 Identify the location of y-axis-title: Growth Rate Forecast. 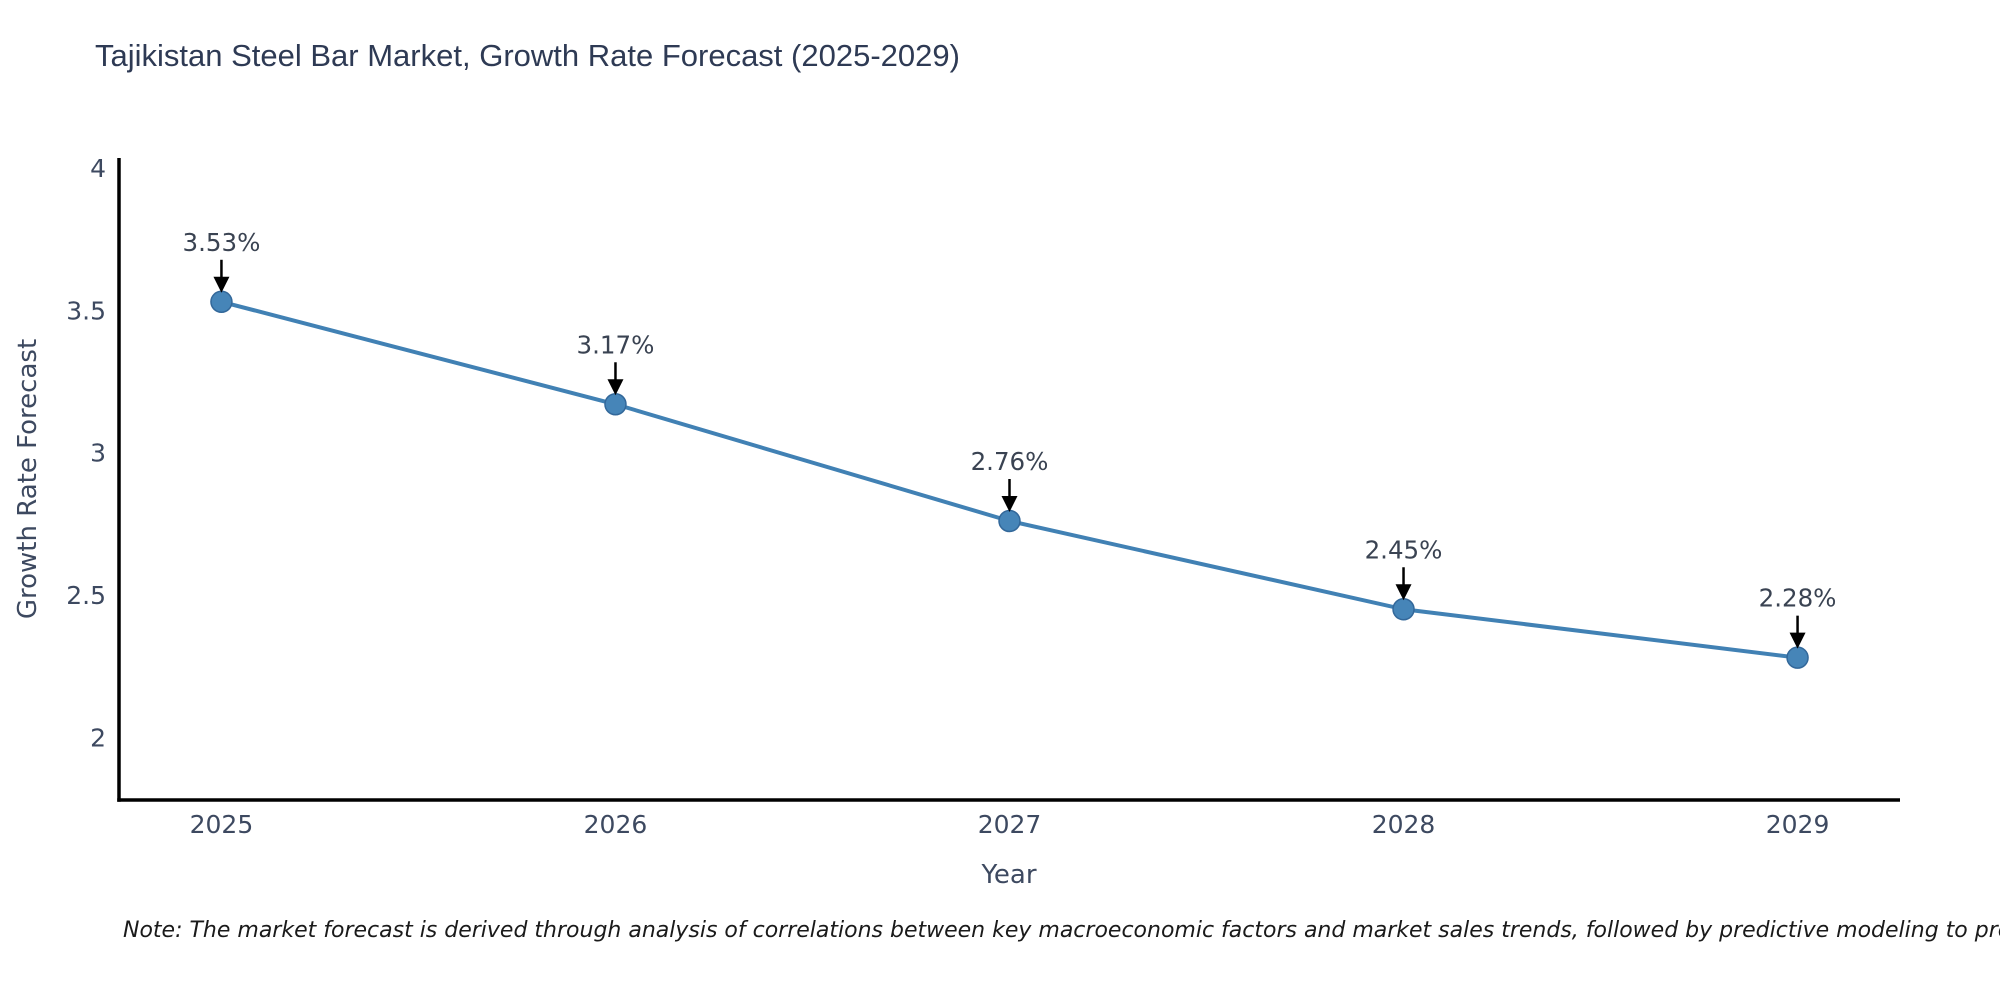
(28, 479).